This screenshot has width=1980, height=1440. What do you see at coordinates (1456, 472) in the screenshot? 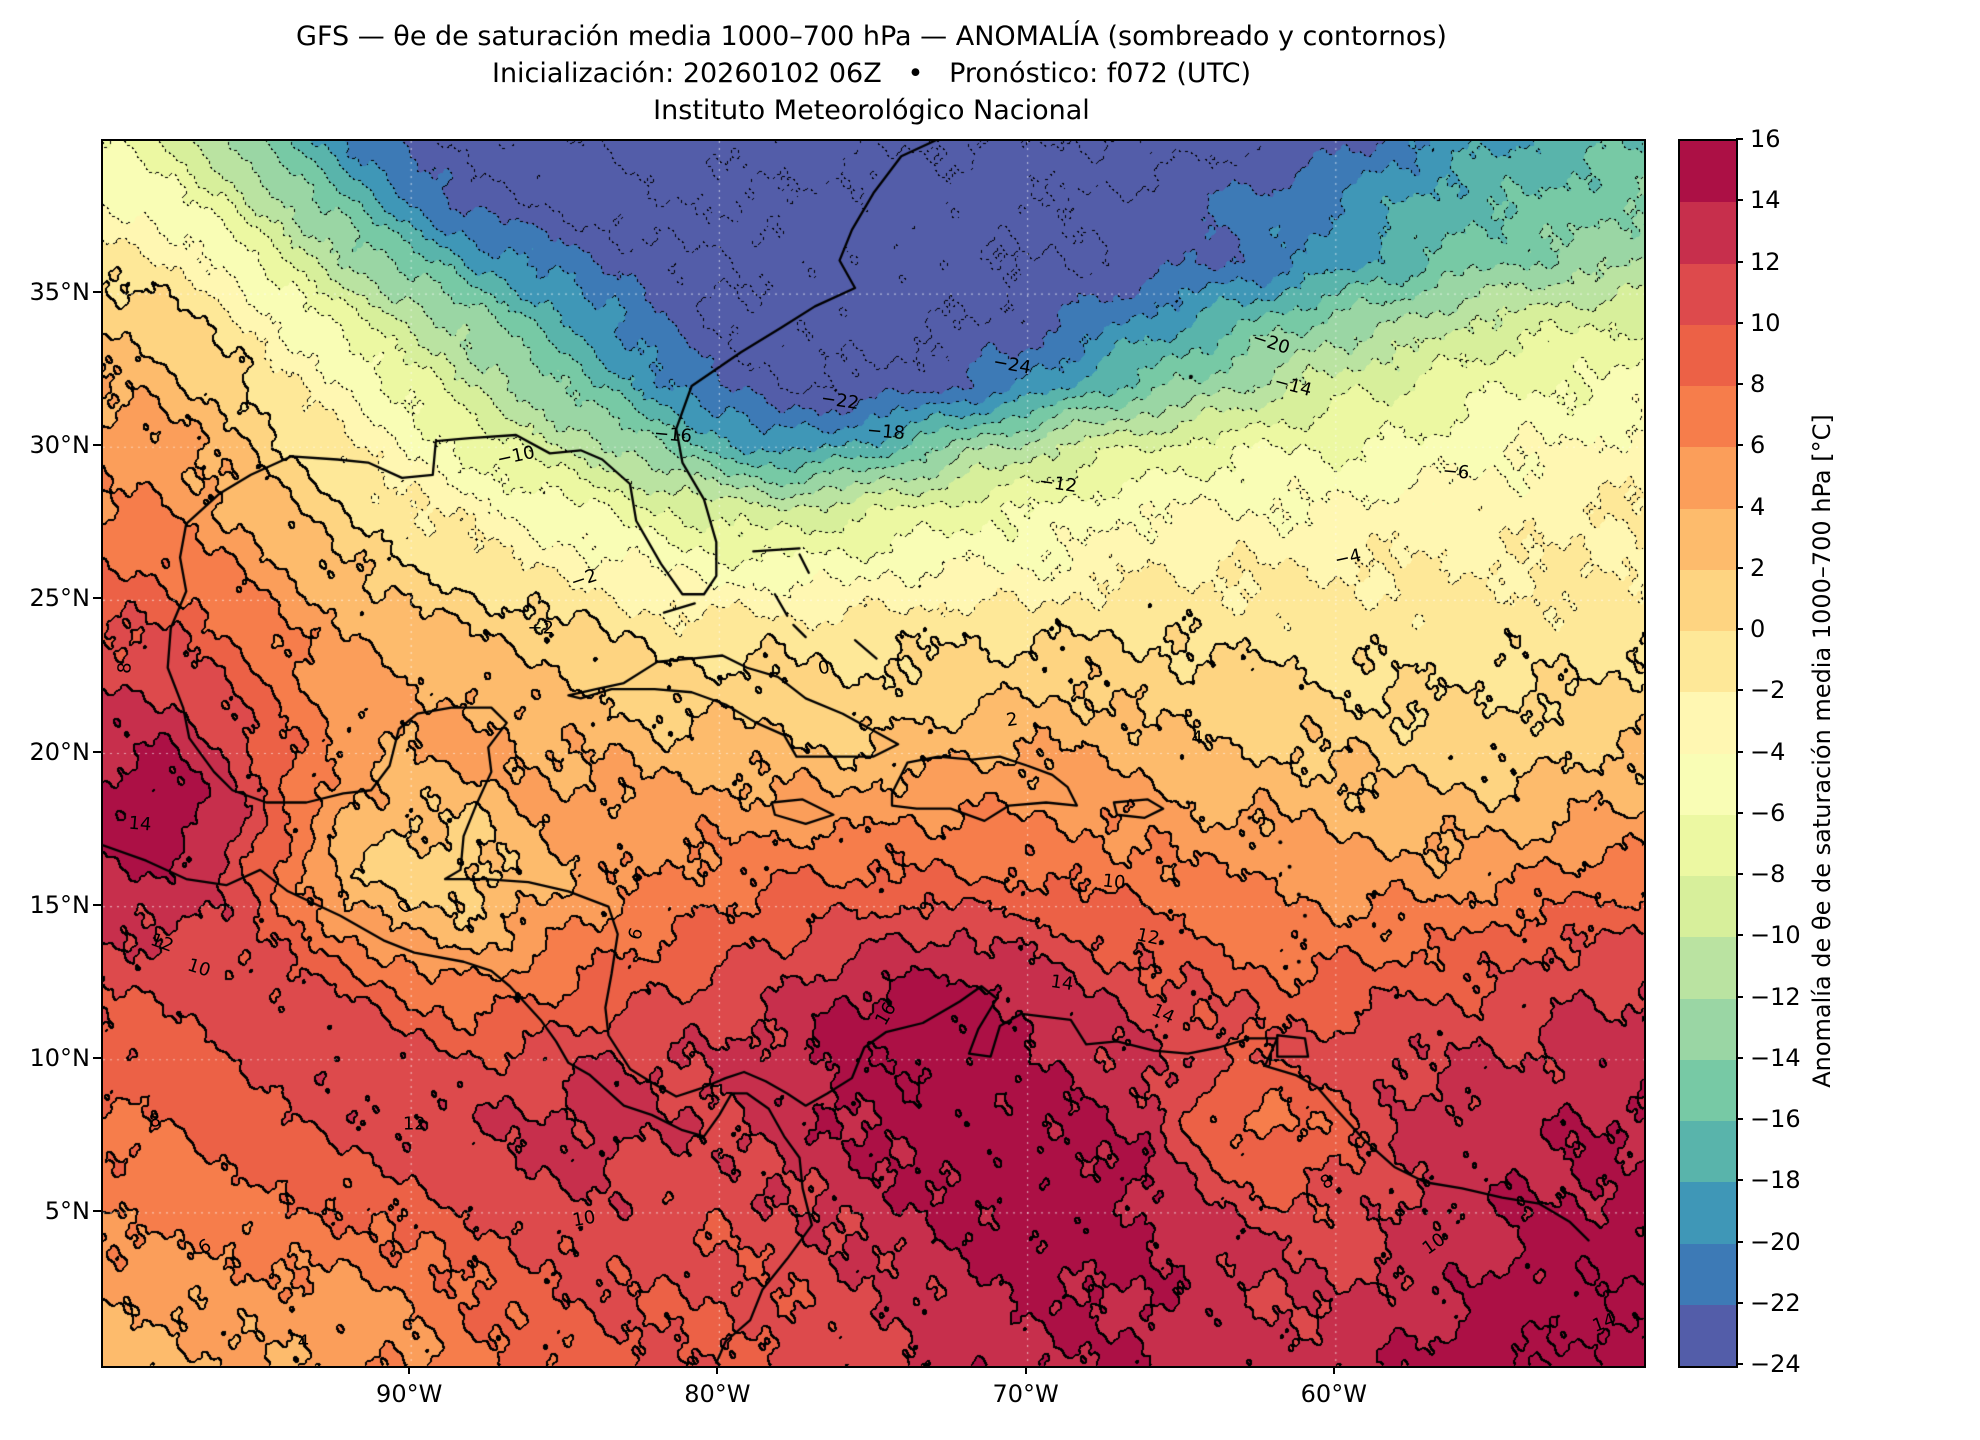
I see `contour-label: −6` at bounding box center [1456, 472].